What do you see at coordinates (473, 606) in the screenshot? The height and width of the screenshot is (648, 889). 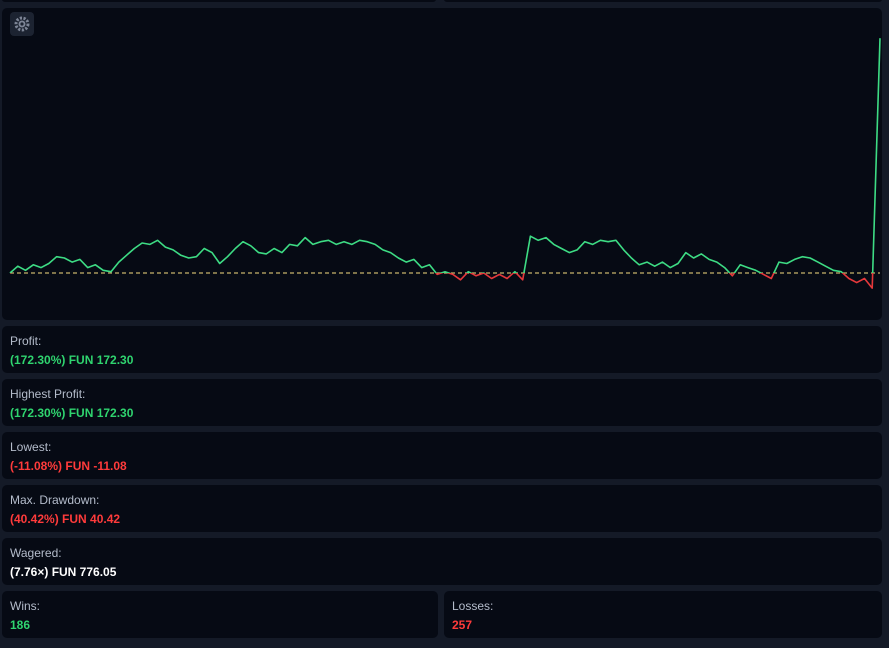 I see `stat-label: Losses:` at bounding box center [473, 606].